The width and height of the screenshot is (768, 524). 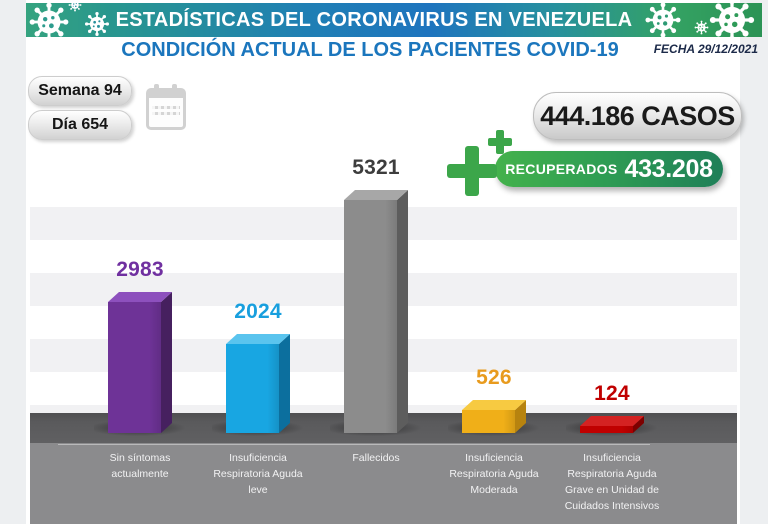 I want to click on total-cases-badge: 444.186 CASOS, so click(x=637, y=116).